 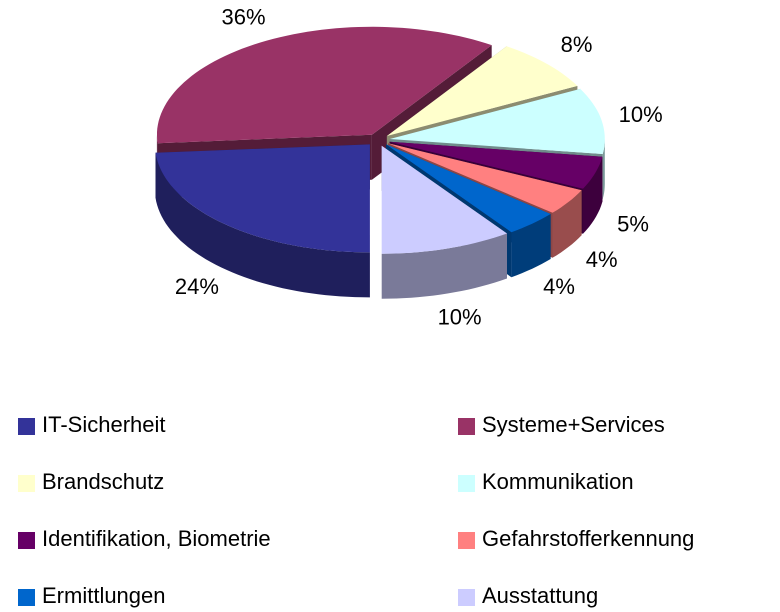 What do you see at coordinates (197, 286) in the screenshot?
I see `data-label: 24%` at bounding box center [197, 286].